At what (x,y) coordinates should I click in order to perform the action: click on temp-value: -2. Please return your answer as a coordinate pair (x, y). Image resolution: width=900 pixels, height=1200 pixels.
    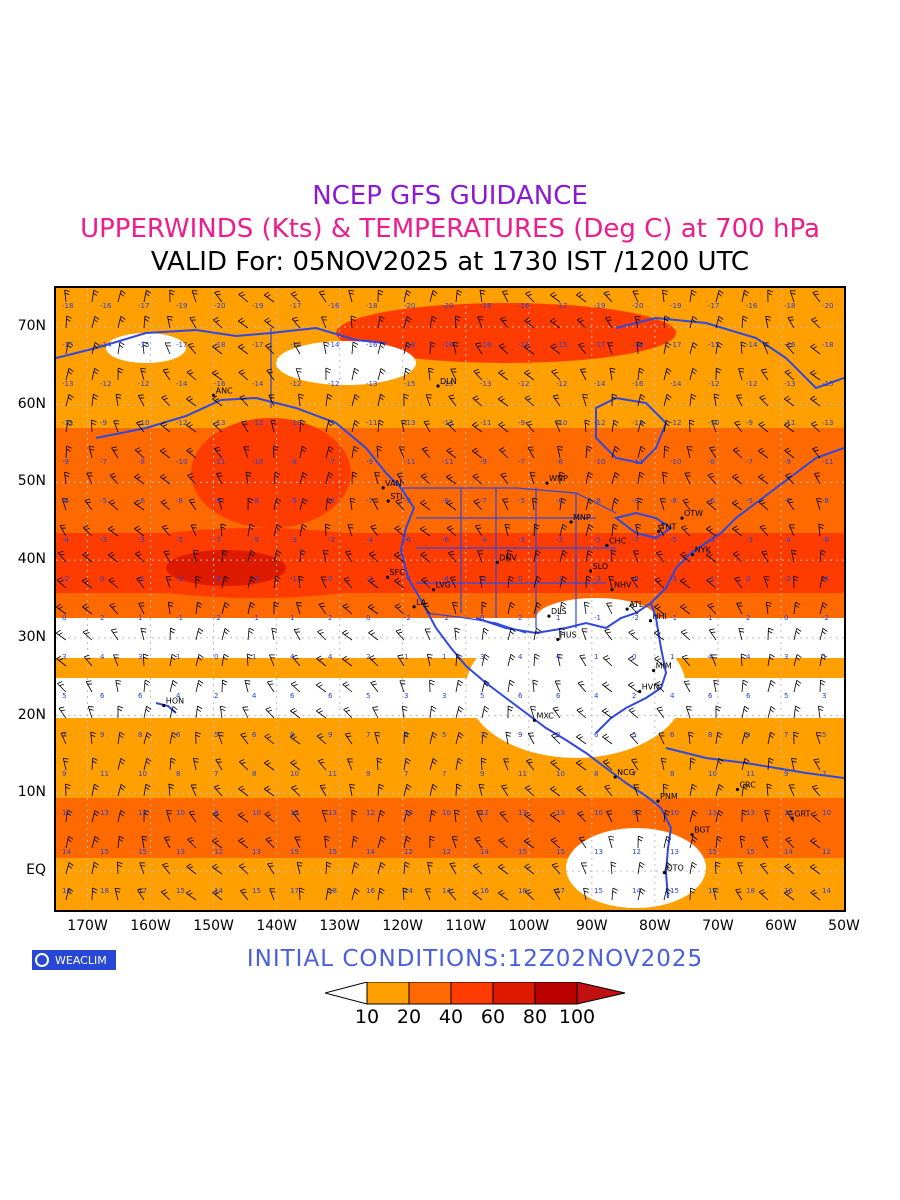
    Looking at the image, I should click on (445, 618).